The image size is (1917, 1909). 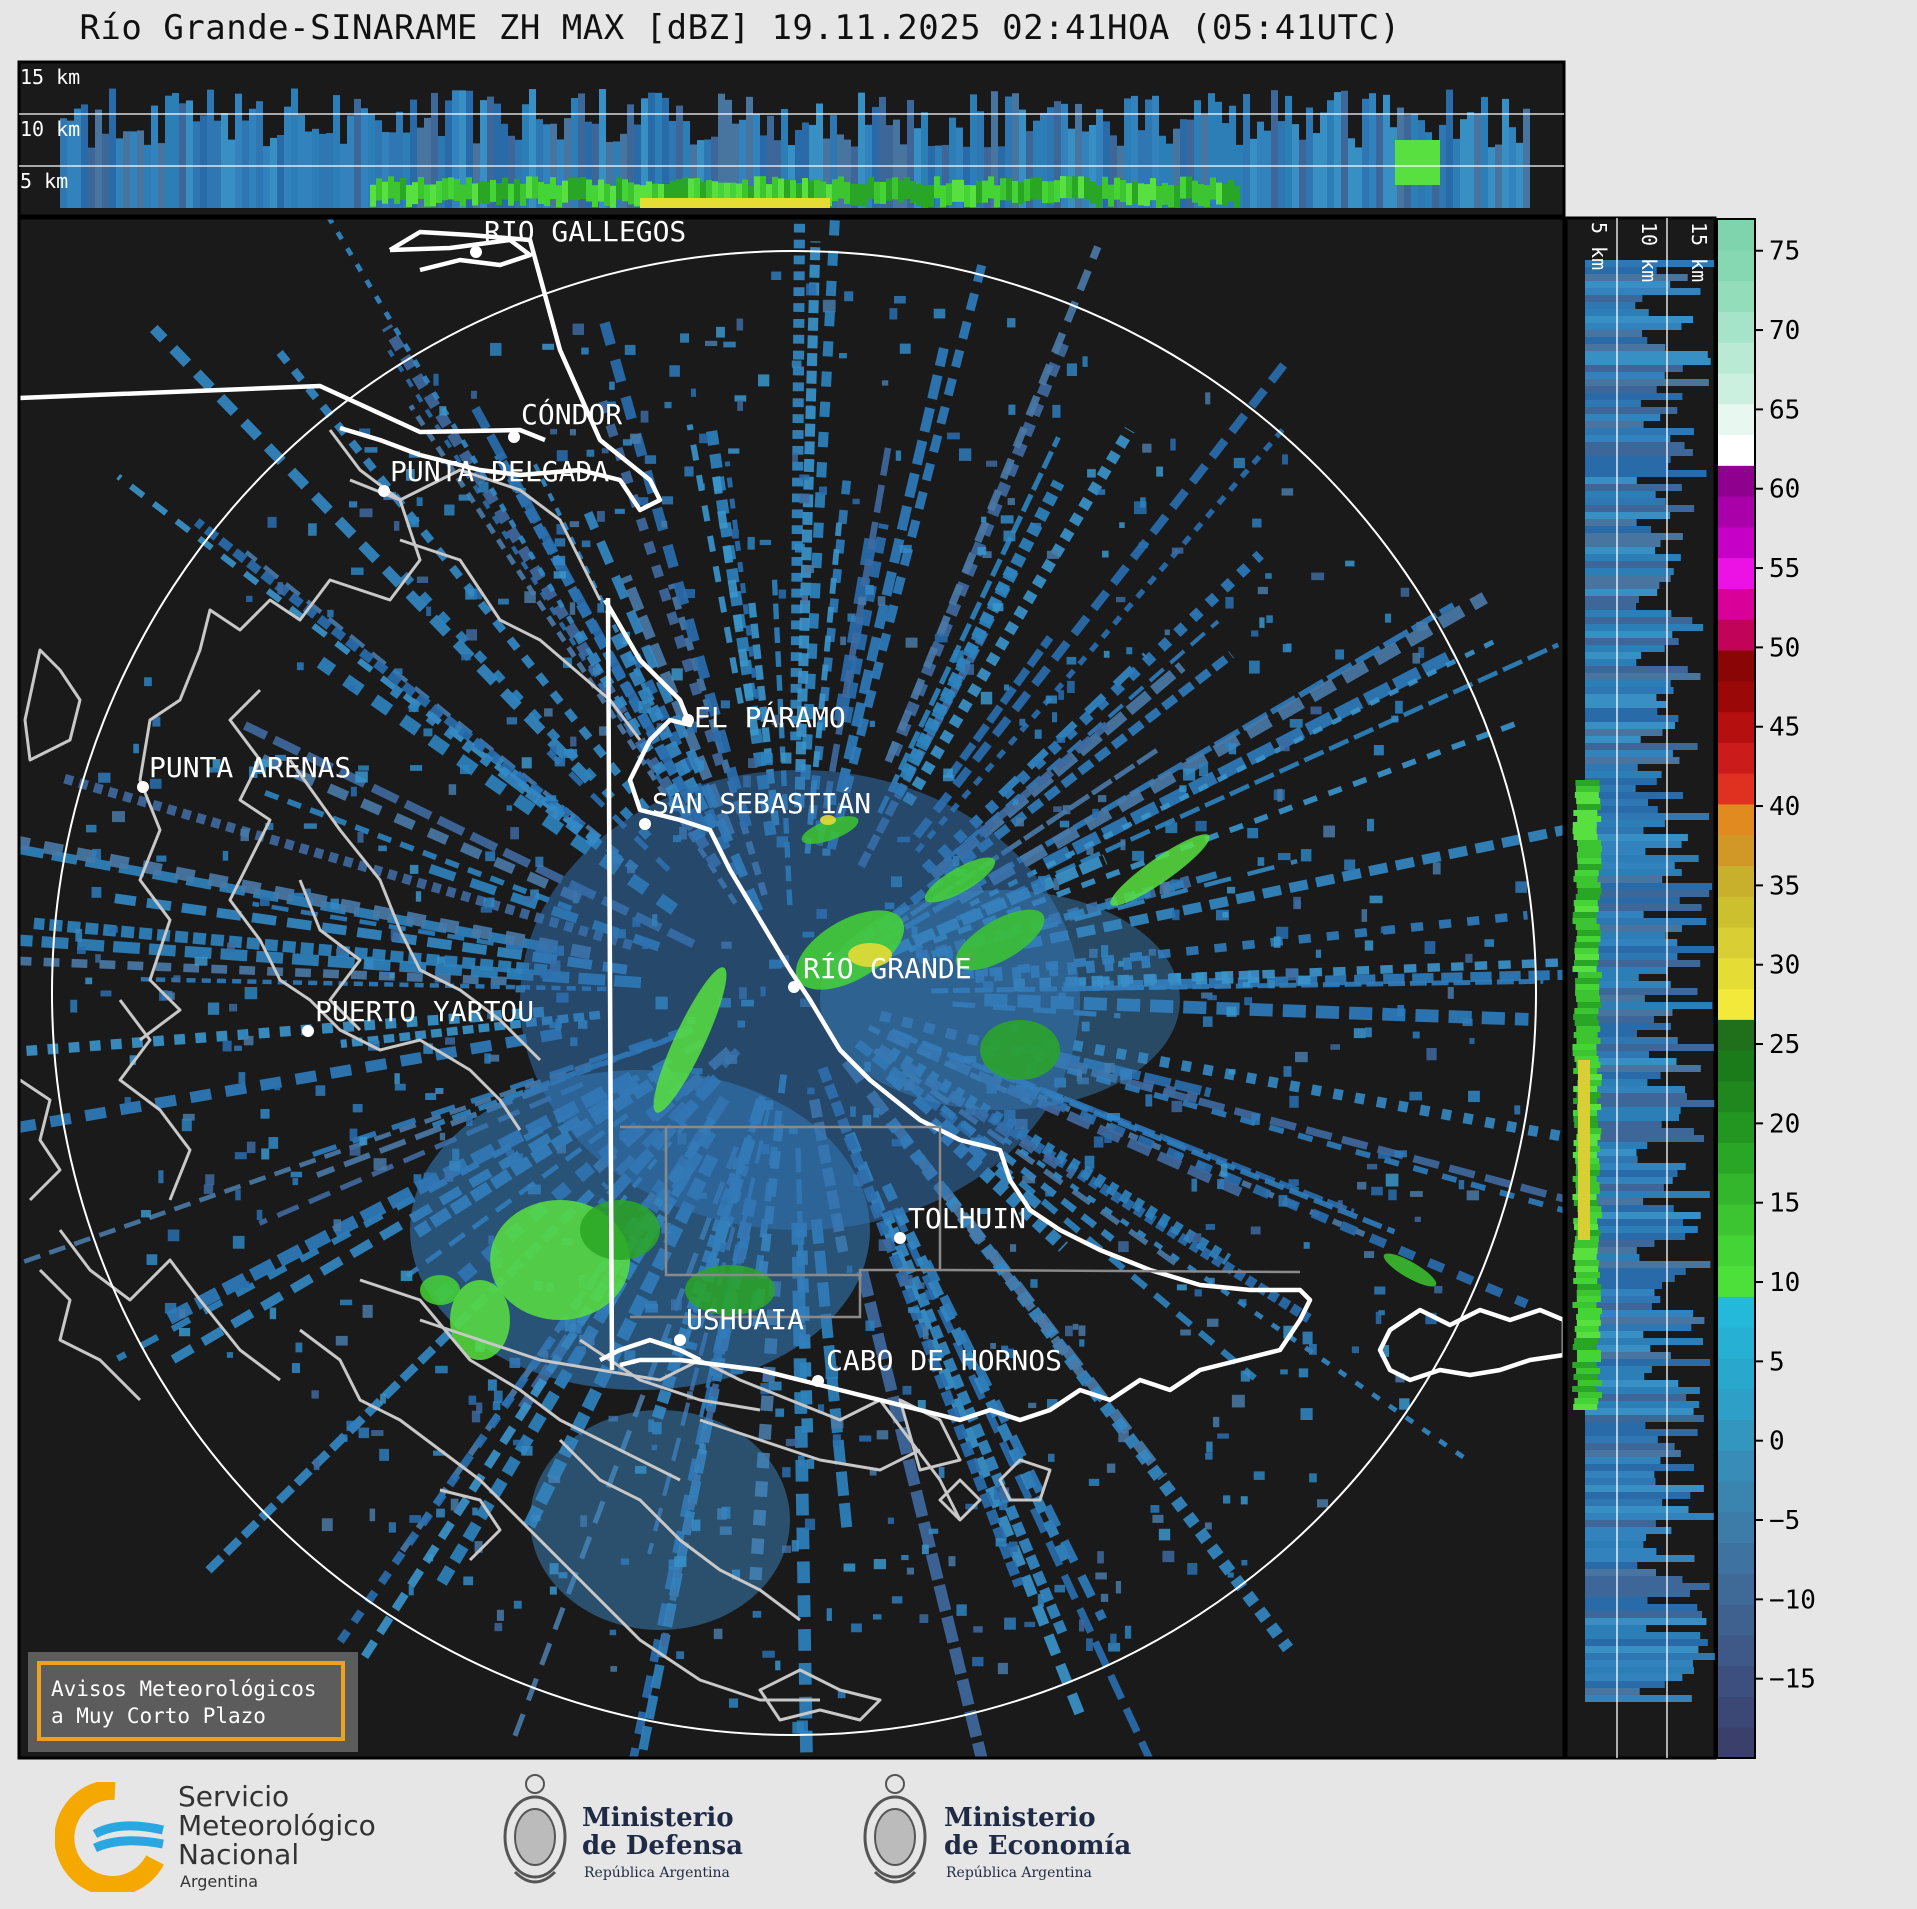 What do you see at coordinates (1784, 569) in the screenshot?
I see `colorbar-tick-label: 55` at bounding box center [1784, 569].